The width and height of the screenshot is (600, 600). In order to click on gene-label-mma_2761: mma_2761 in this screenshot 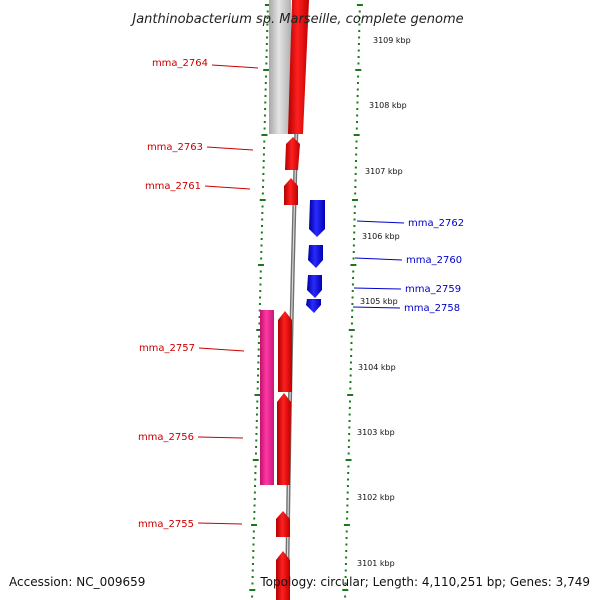, I will do `click(173, 186)`.